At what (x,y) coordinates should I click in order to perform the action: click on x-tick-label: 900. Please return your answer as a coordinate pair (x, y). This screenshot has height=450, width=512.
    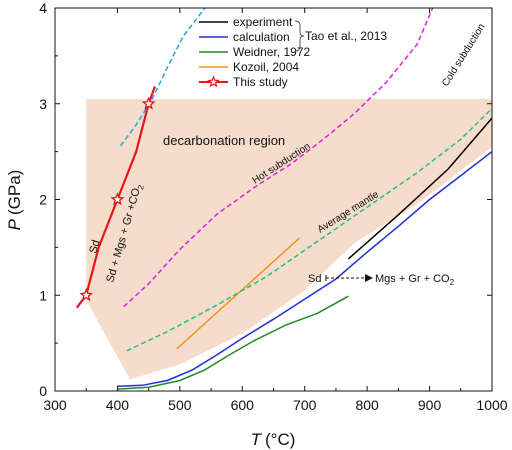
    Looking at the image, I should click on (430, 405).